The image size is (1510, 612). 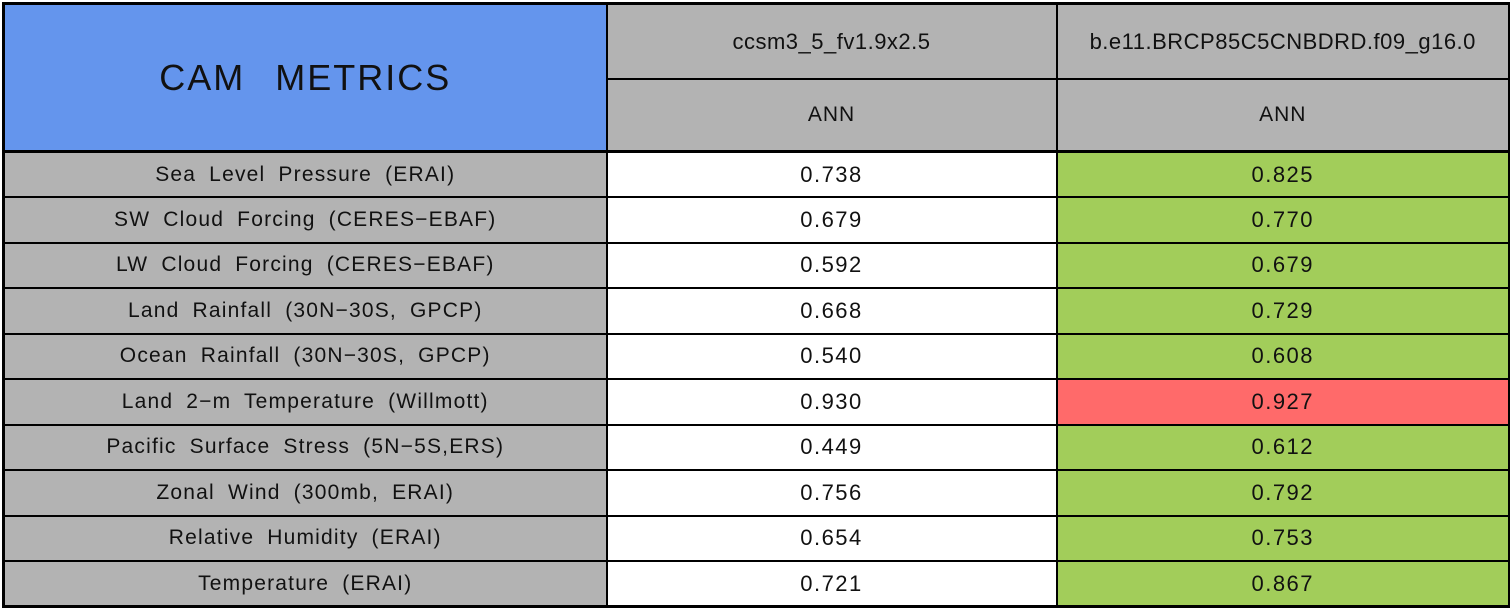 What do you see at coordinates (305, 493) in the screenshot?
I see `metric-label: Zonal Wind (300mb, ERAI)` at bounding box center [305, 493].